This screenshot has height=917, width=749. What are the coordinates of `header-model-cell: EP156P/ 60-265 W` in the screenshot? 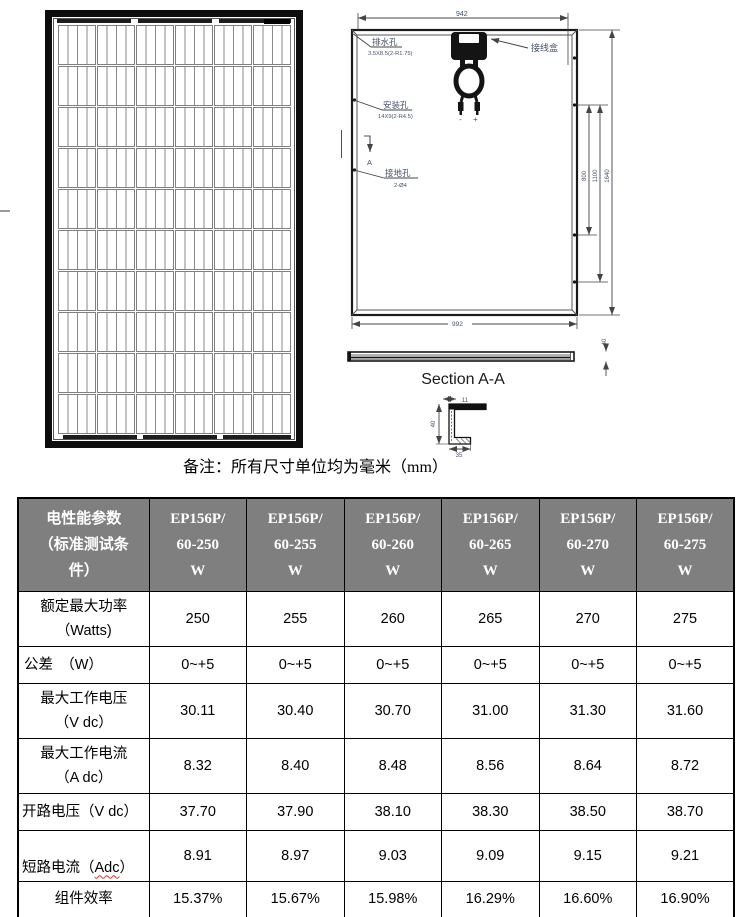 It's located at (490, 544).